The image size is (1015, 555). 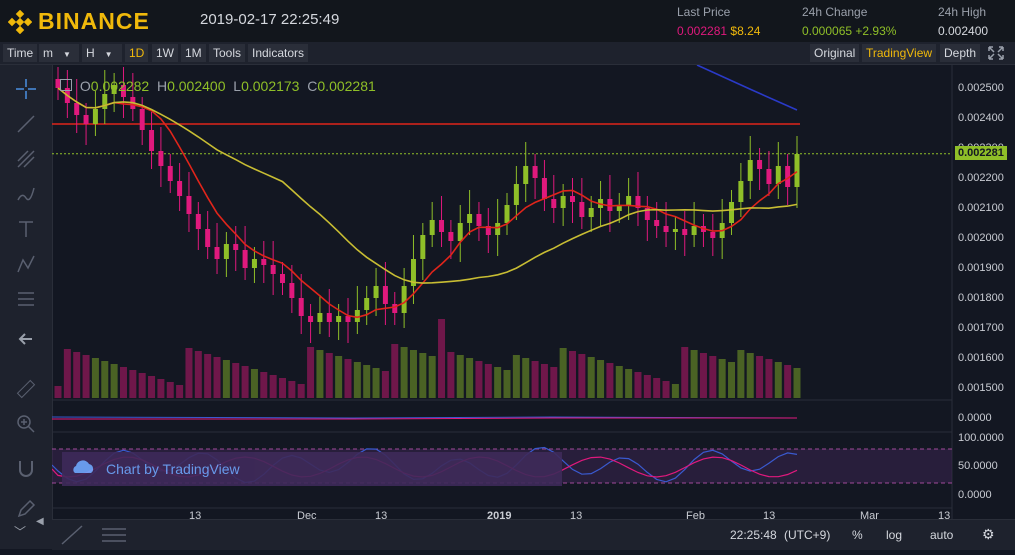 I want to click on trend-line-icon, so click(x=26, y=124).